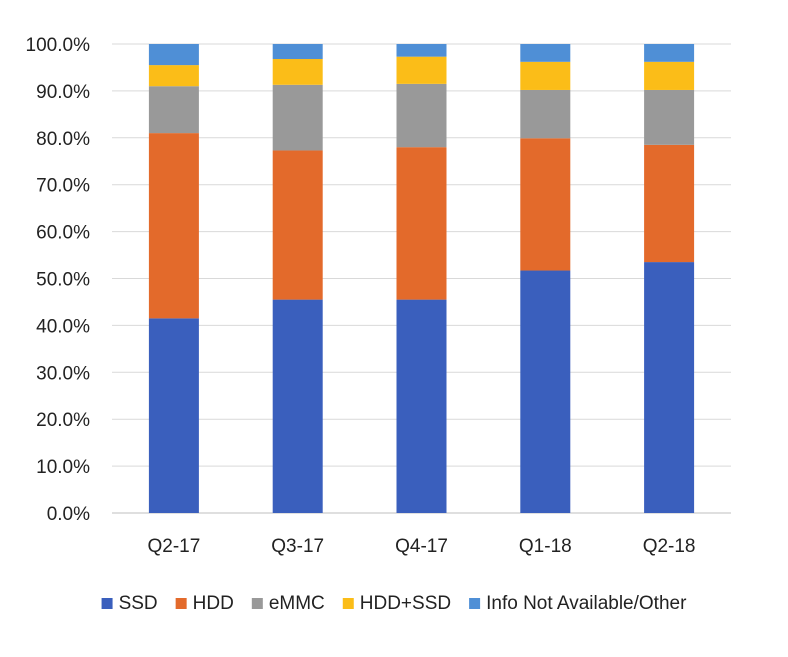  Describe the element at coordinates (475, 603) in the screenshot. I see `legend-swatch-info-not-available-other` at that location.